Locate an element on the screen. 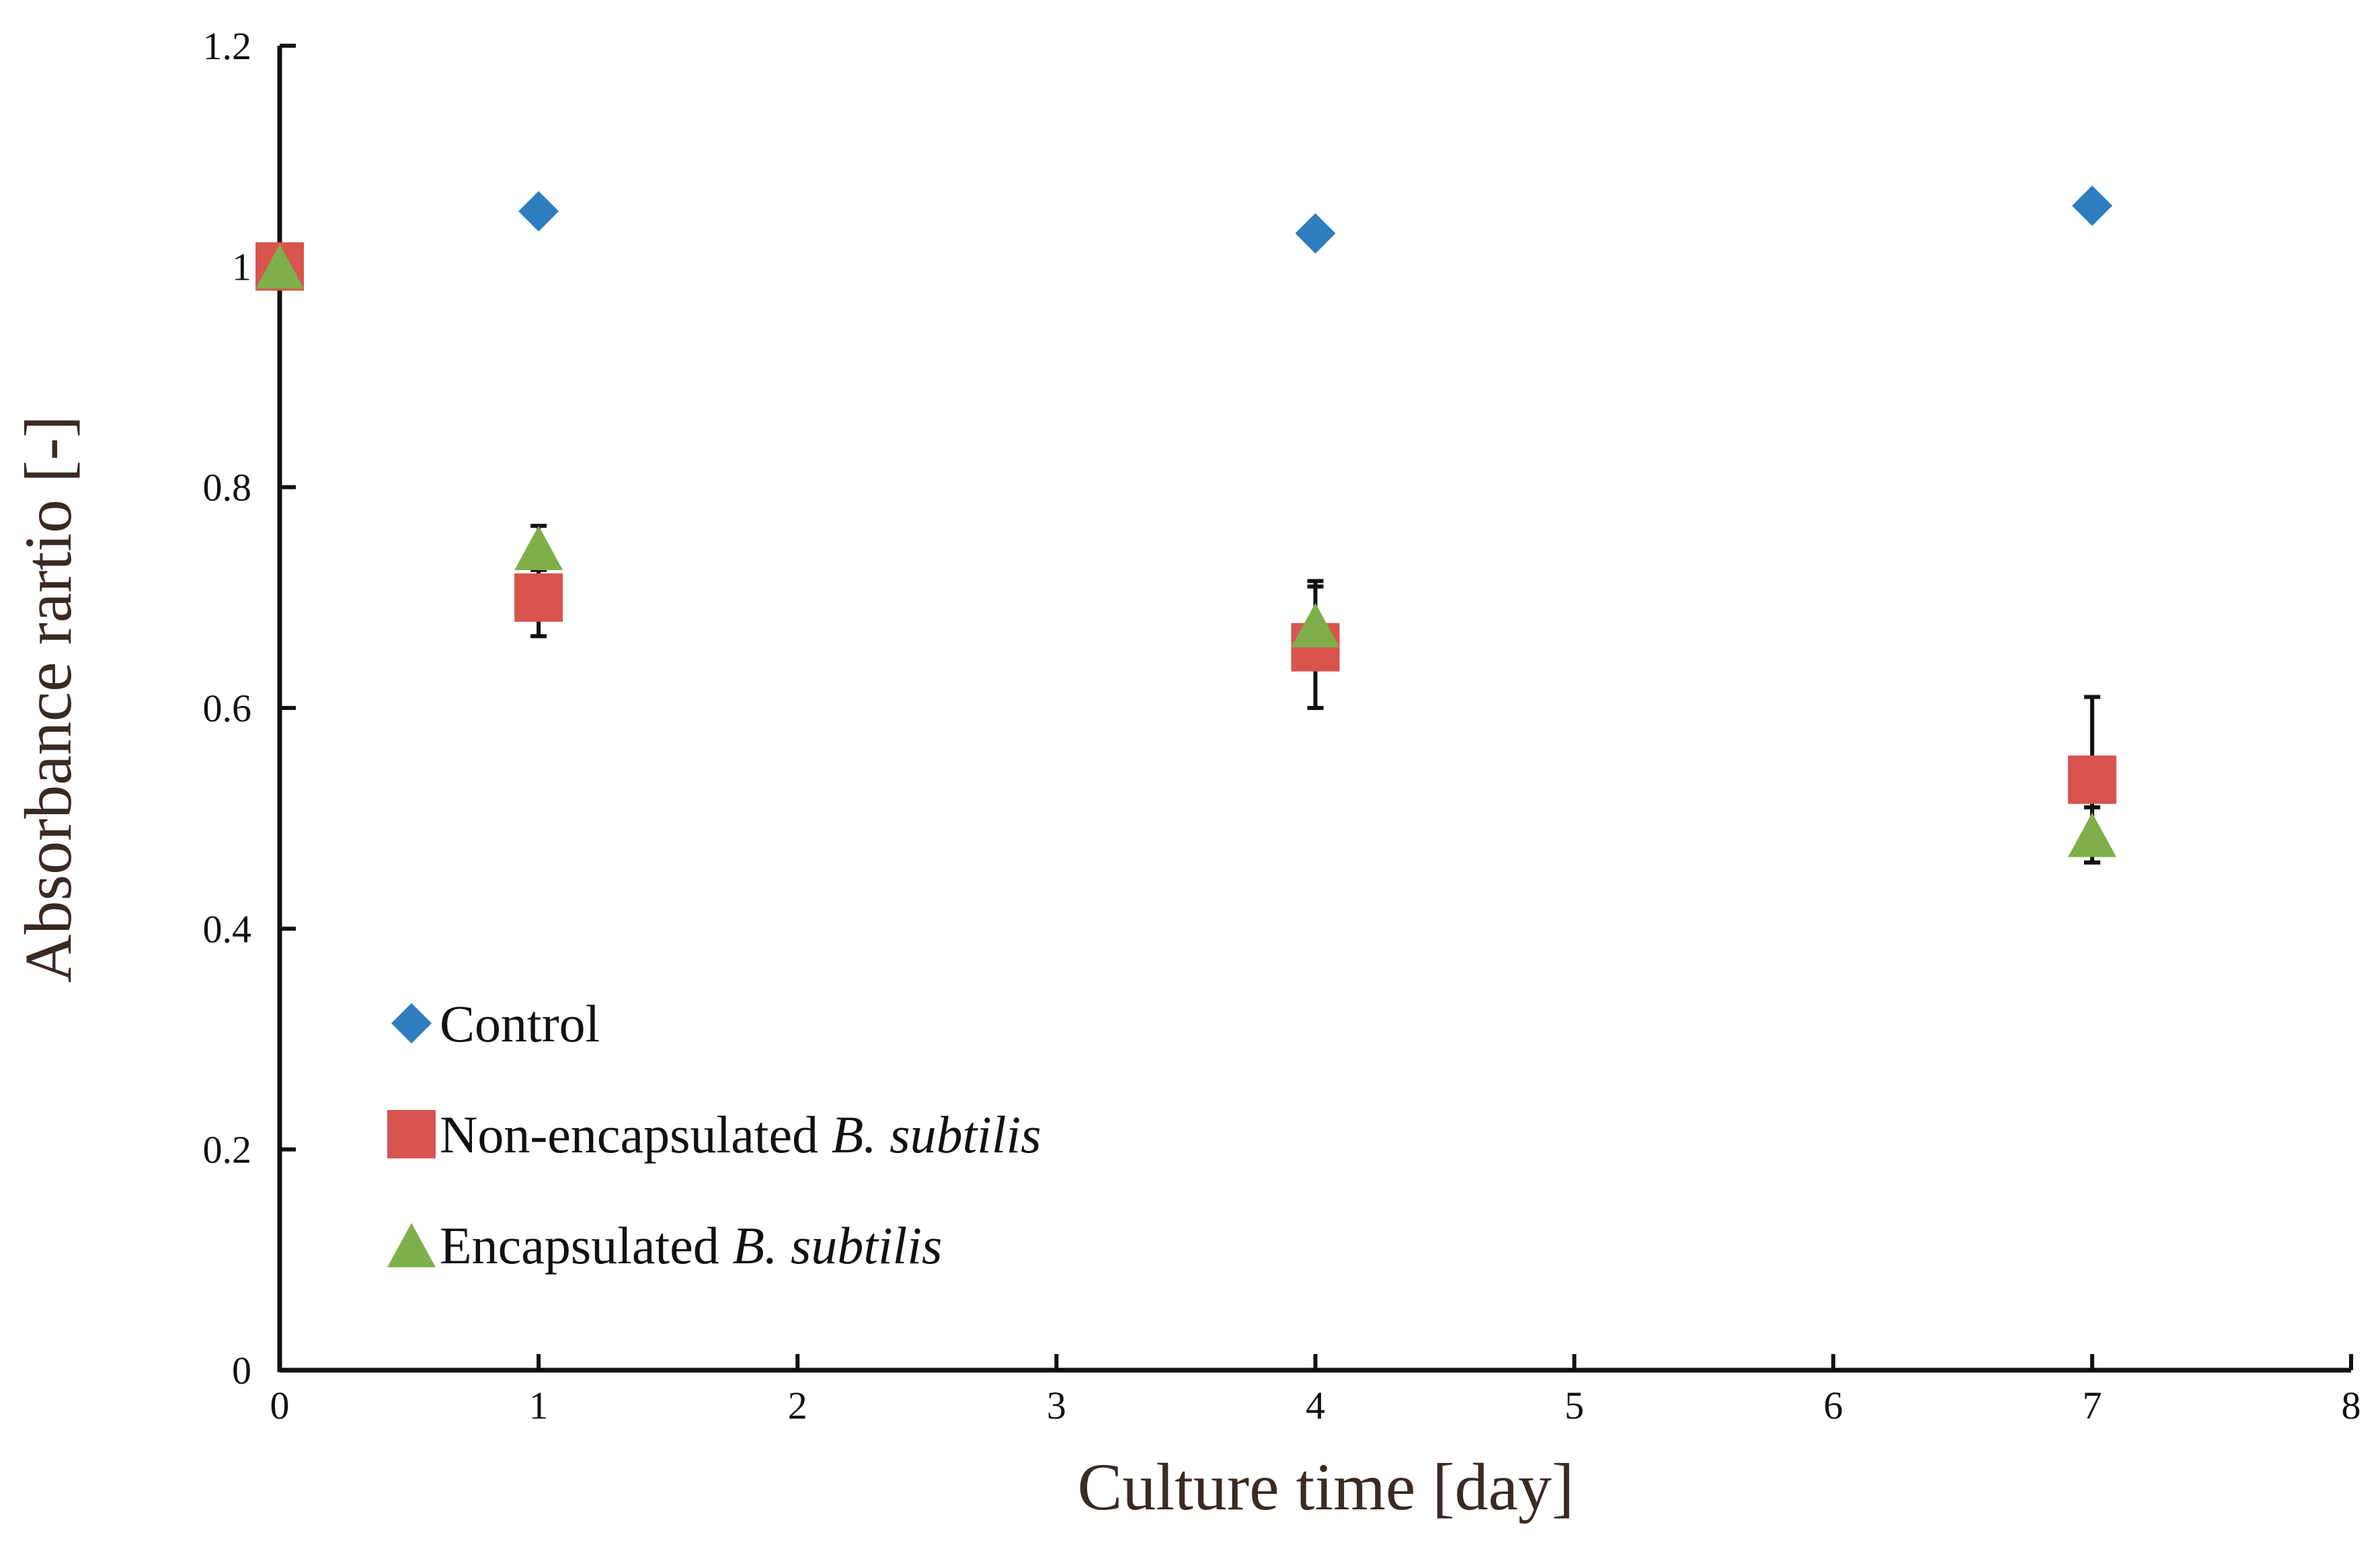  legend-label: Non-encapsulated B. subtilis is located at coordinates (740, 1134).